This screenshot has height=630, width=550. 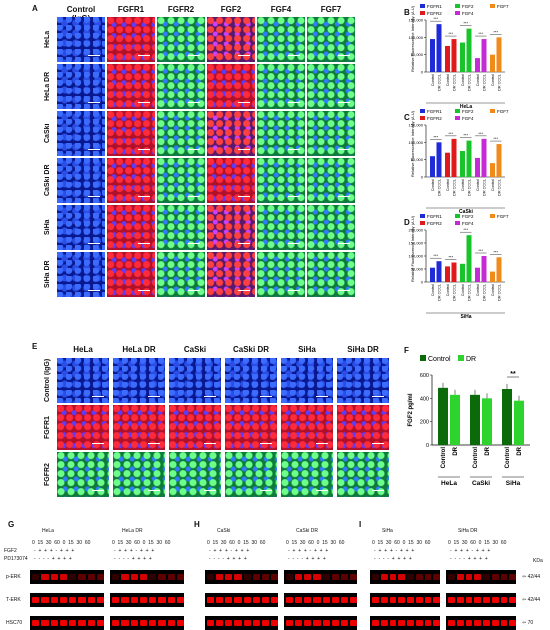 I want to click on y-tick-label: 200,000, so click(x=416, y=230).